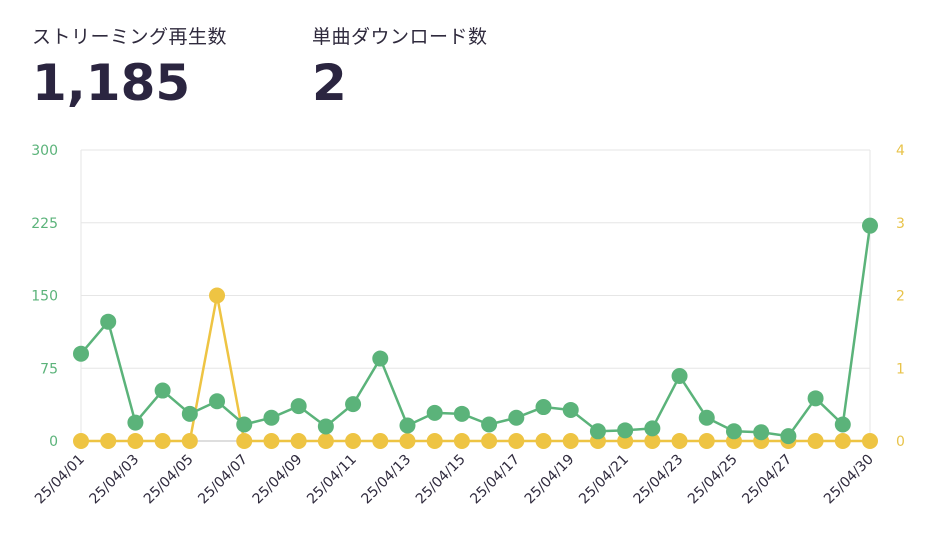  I want to click on y-left-tick-label: 0, so click(53, 442).